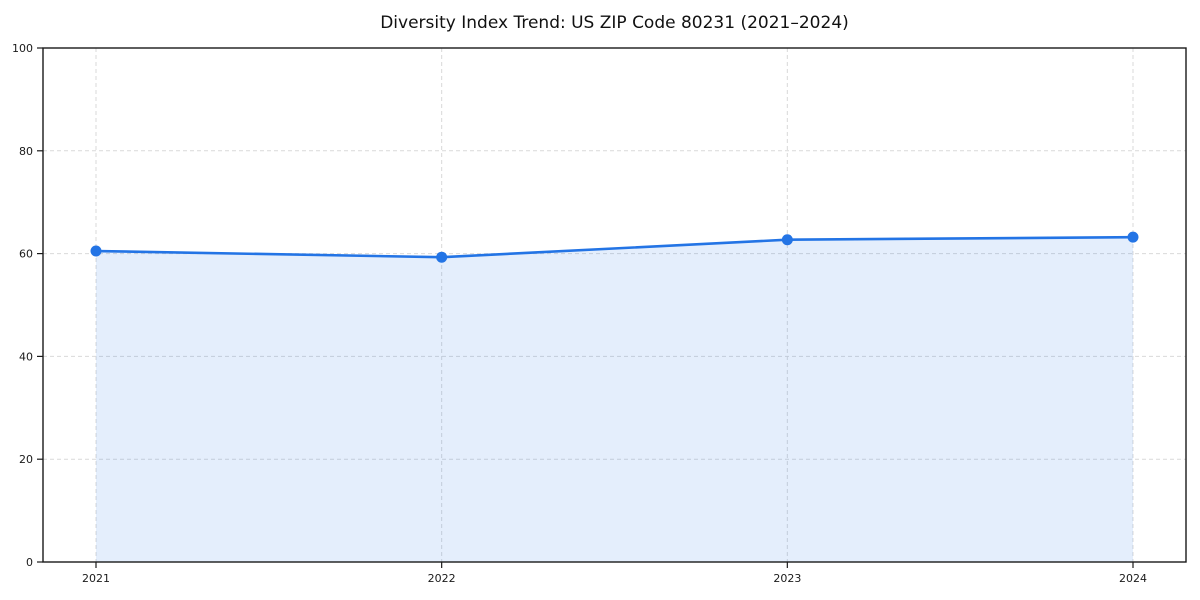 The width and height of the screenshot is (1200, 600). What do you see at coordinates (96, 251) in the screenshot?
I see `data-point-2021` at bounding box center [96, 251].